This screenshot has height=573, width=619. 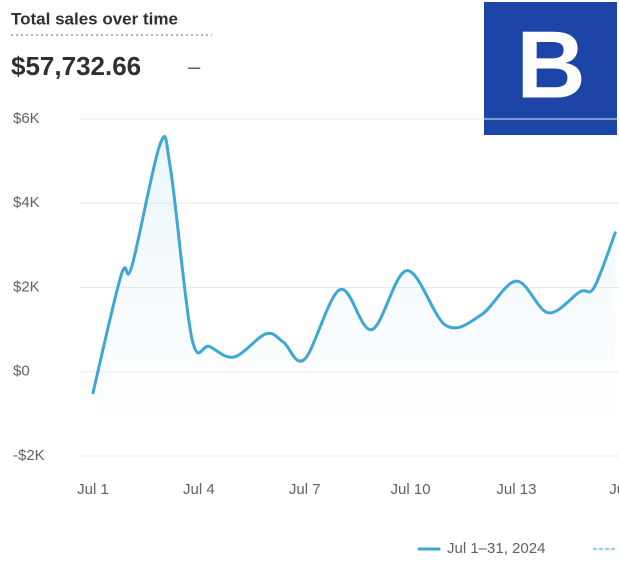 I want to click on badge: B, so click(x=550, y=64).